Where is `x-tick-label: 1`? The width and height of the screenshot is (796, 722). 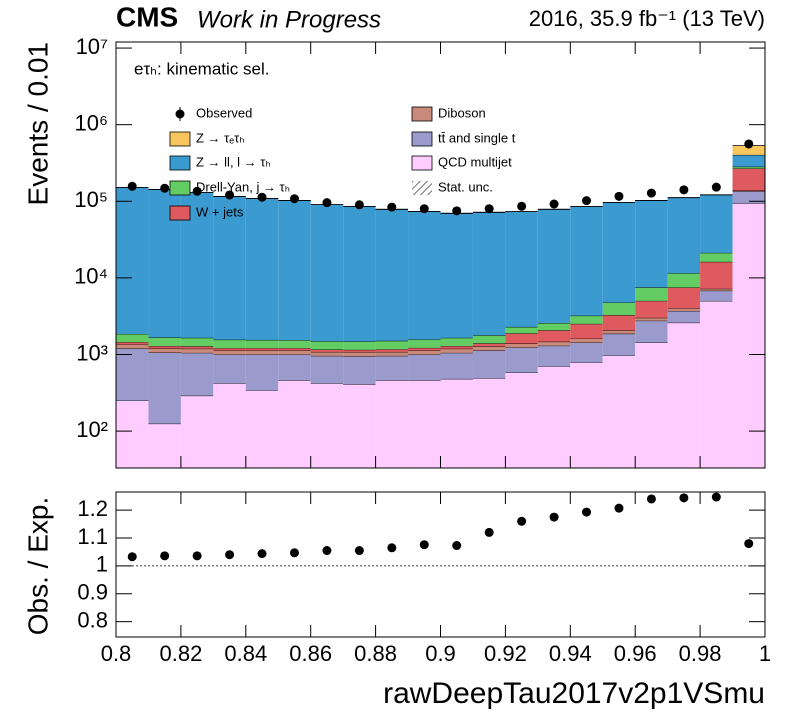
x-tick-label: 1 is located at coordinates (765, 653).